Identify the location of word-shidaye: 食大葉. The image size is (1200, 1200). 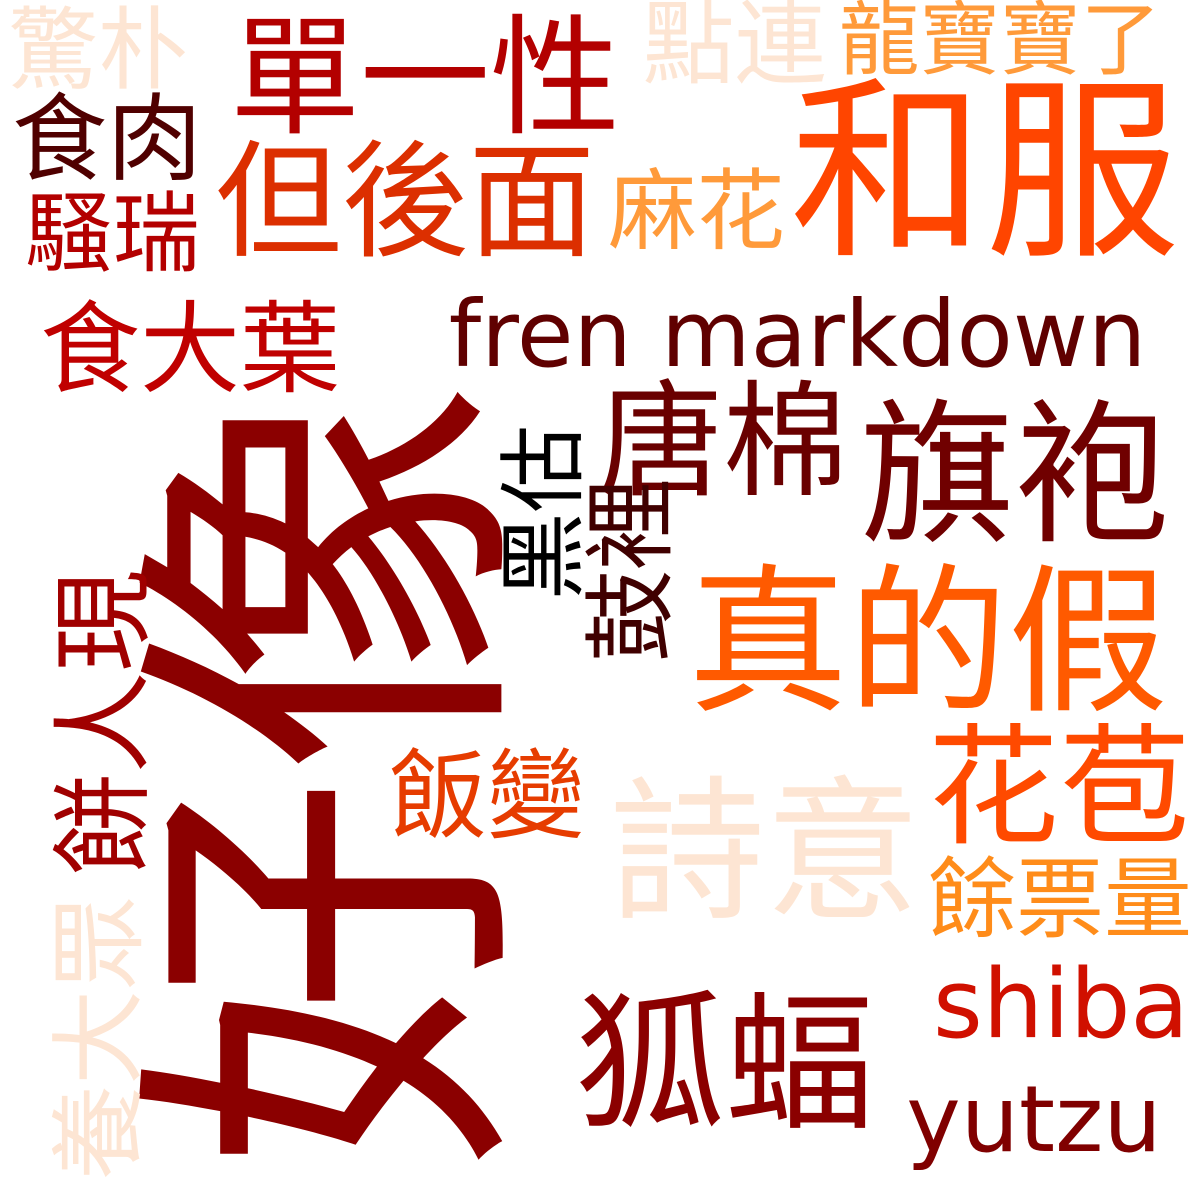
(190, 349).